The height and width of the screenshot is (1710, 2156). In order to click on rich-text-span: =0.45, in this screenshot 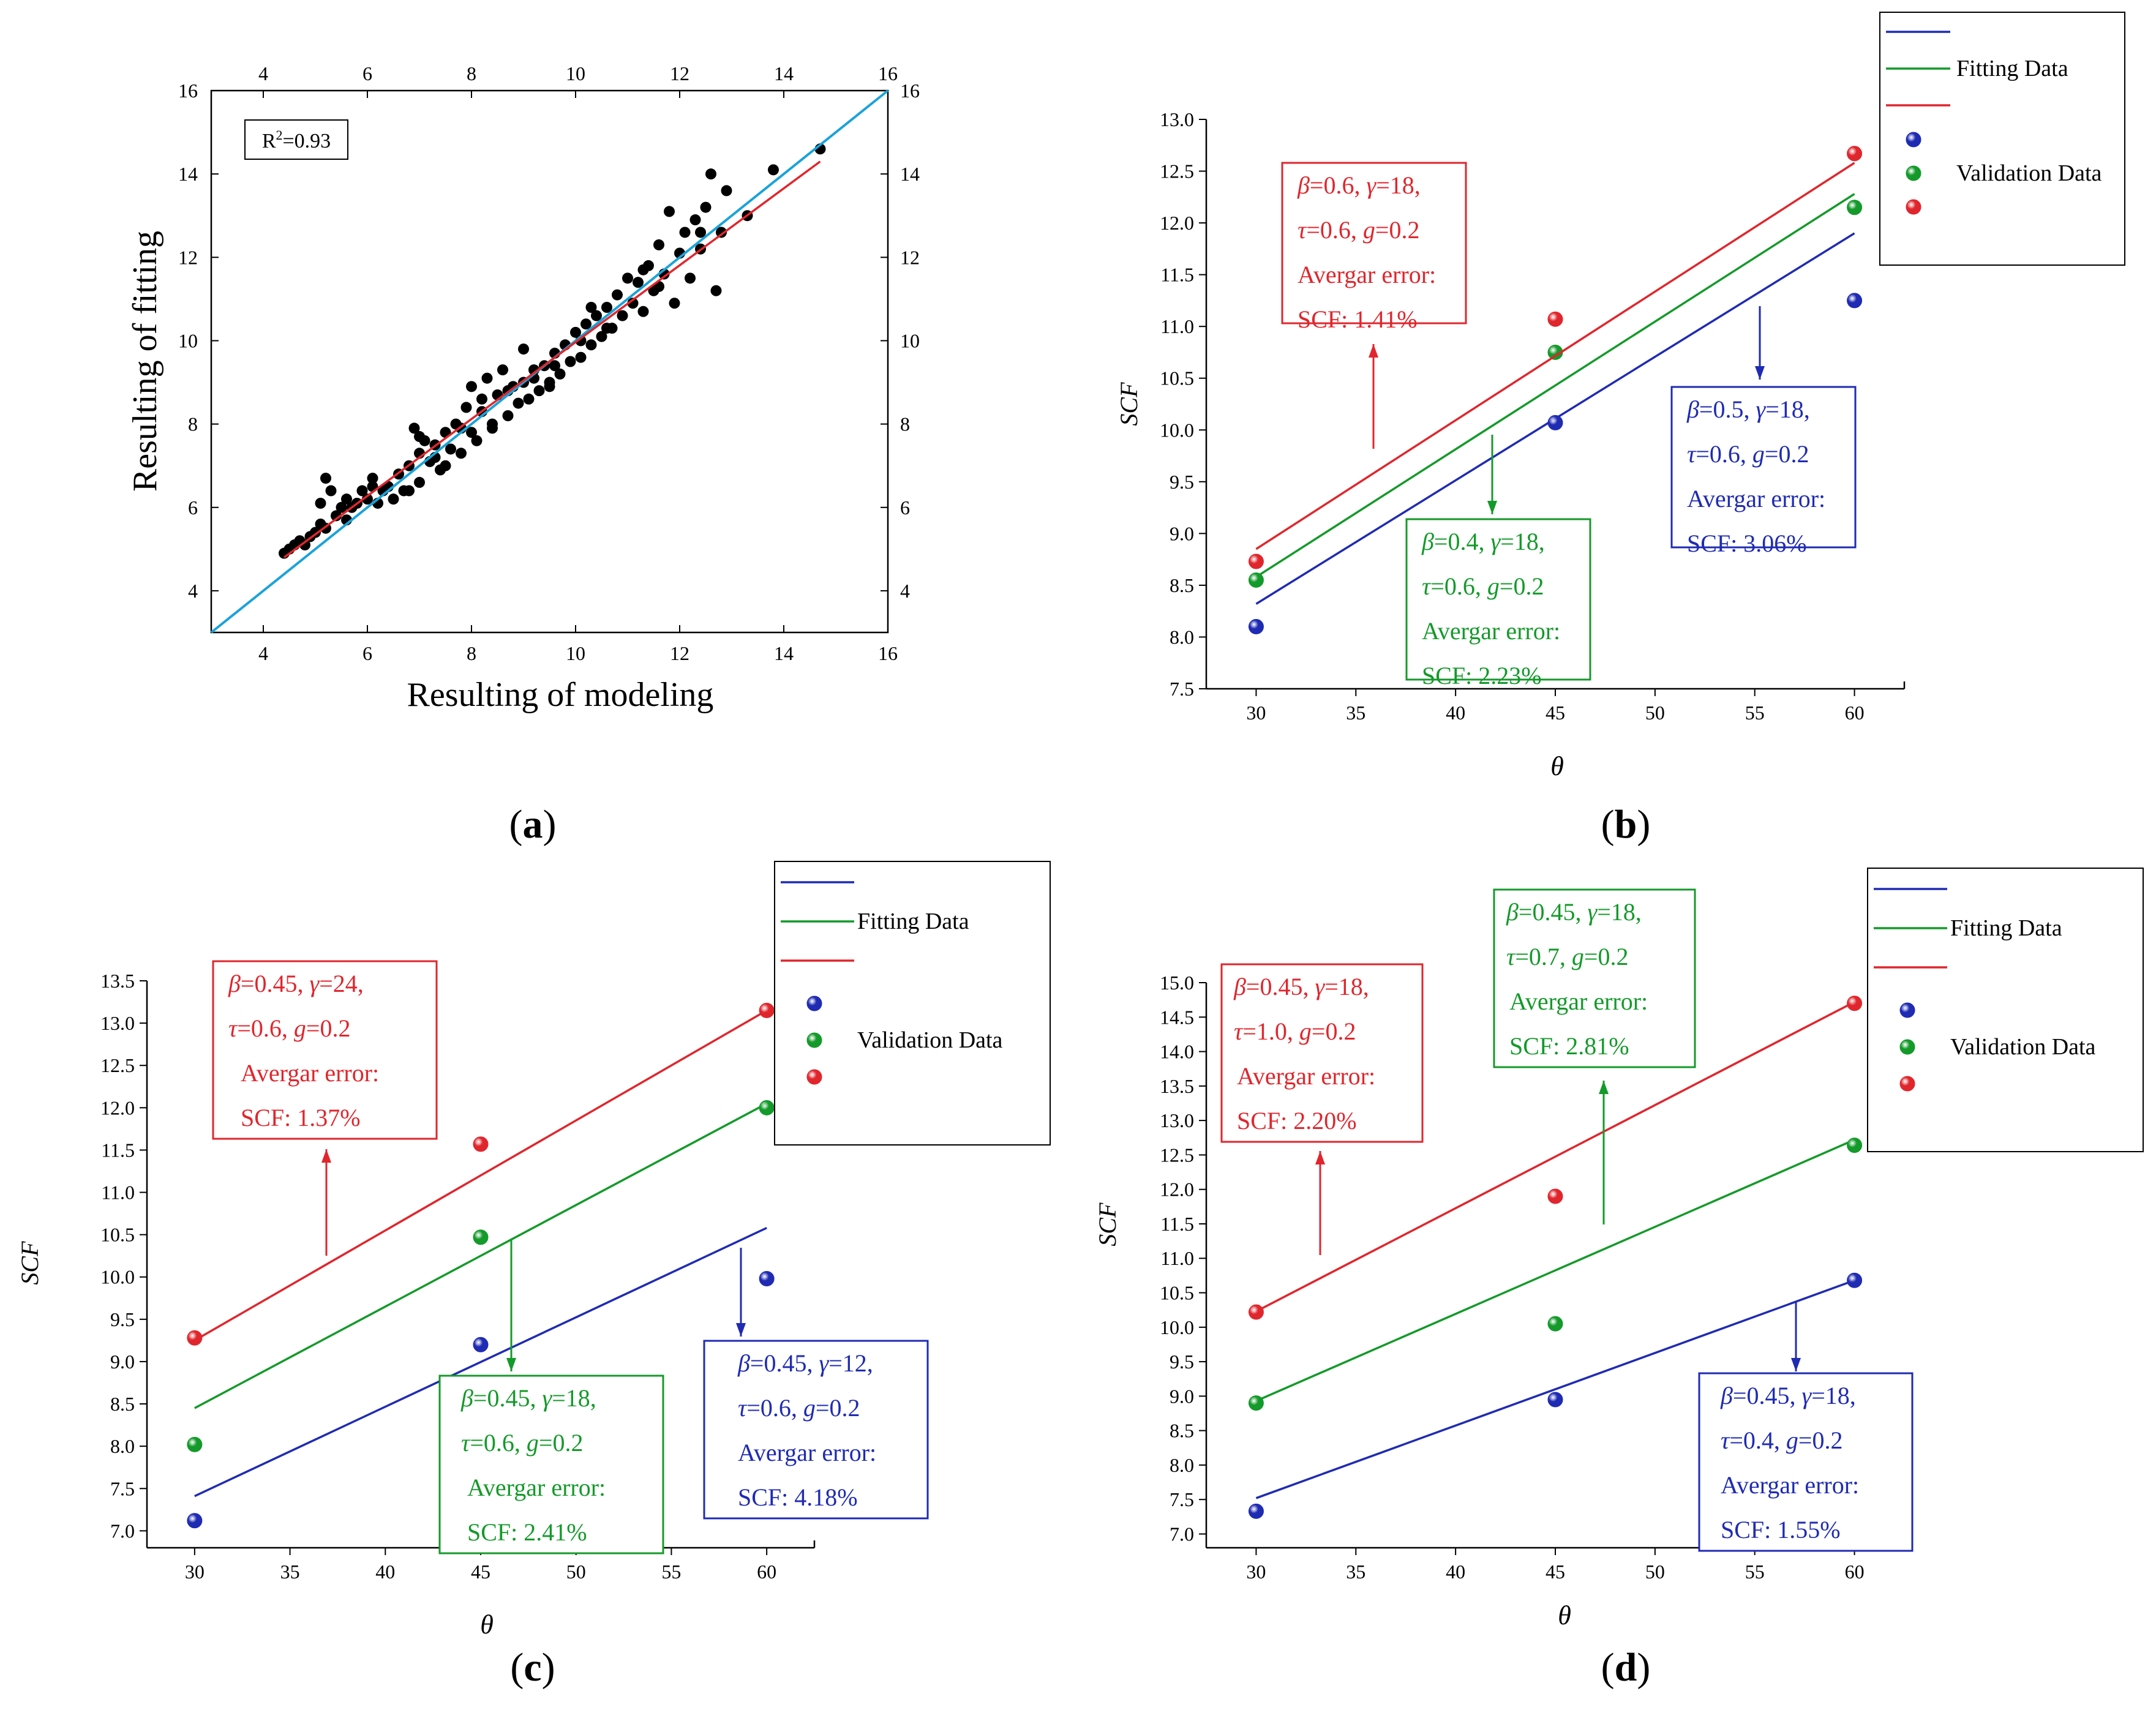, I will do `click(1280, 986)`.